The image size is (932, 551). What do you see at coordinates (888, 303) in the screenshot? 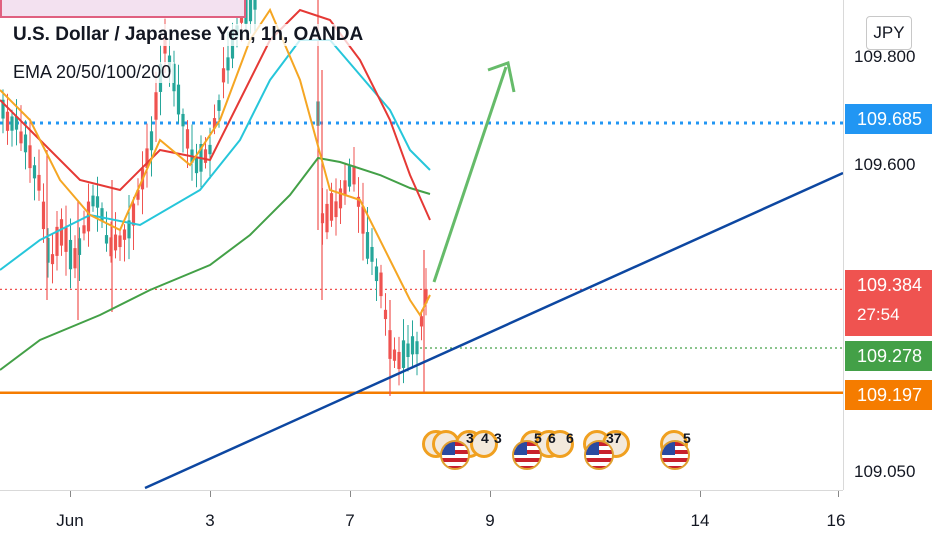
I see `price-tag-last: 109.384 27:54` at bounding box center [888, 303].